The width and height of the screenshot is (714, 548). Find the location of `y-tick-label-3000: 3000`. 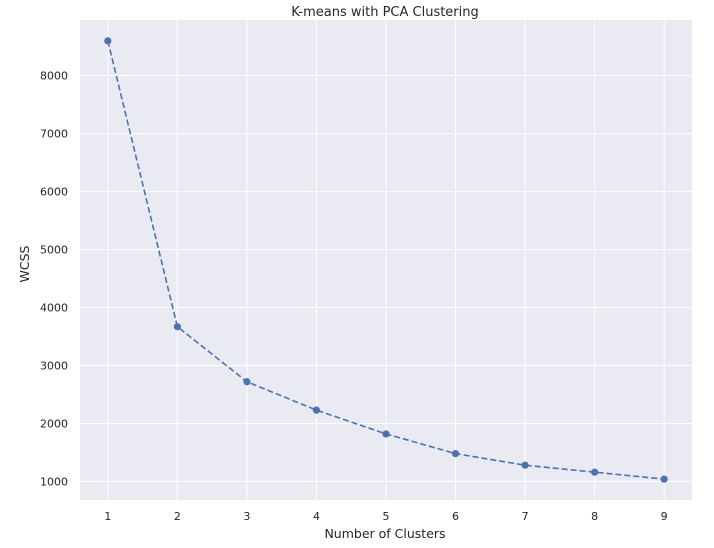

y-tick-label-3000: 3000 is located at coordinates (54, 366).